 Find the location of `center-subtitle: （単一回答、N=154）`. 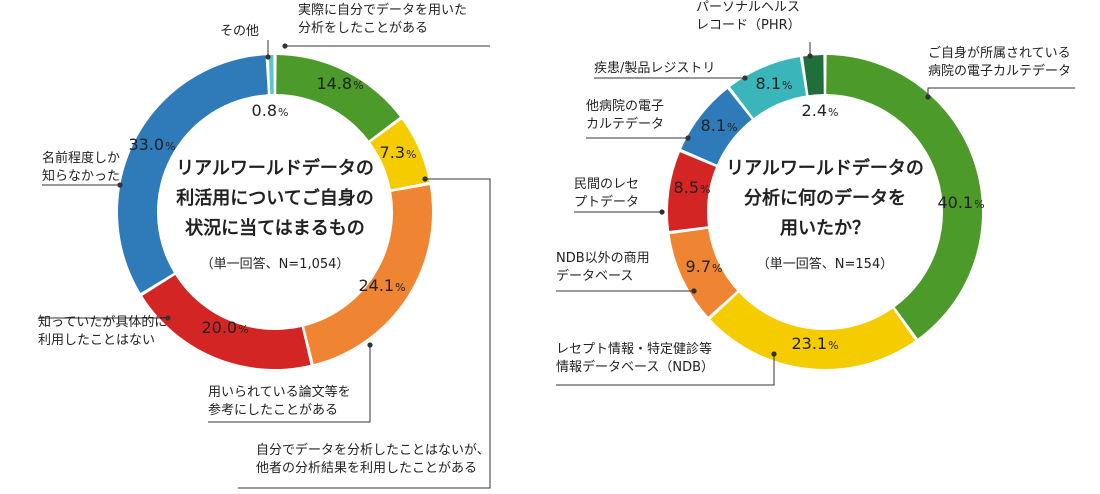

center-subtitle: （単一回答、N=154） is located at coordinates (825, 264).